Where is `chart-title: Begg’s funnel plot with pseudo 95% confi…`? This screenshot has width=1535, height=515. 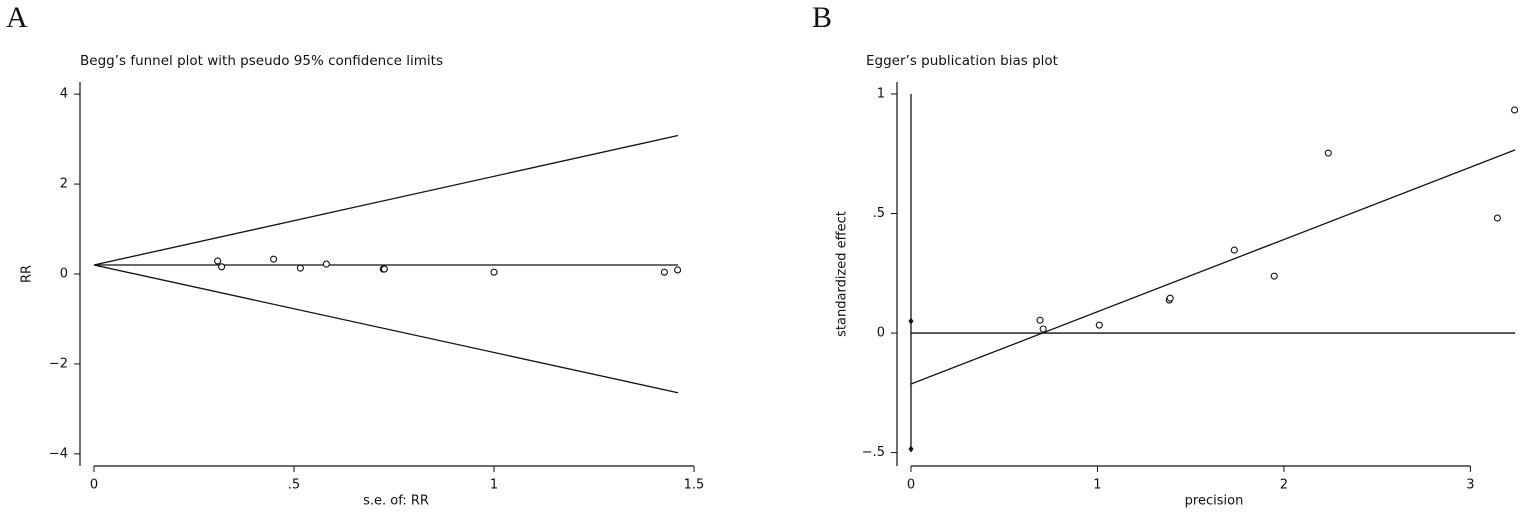 chart-title: Begg’s funnel plot with pseudo 95% confi… is located at coordinates (261, 61).